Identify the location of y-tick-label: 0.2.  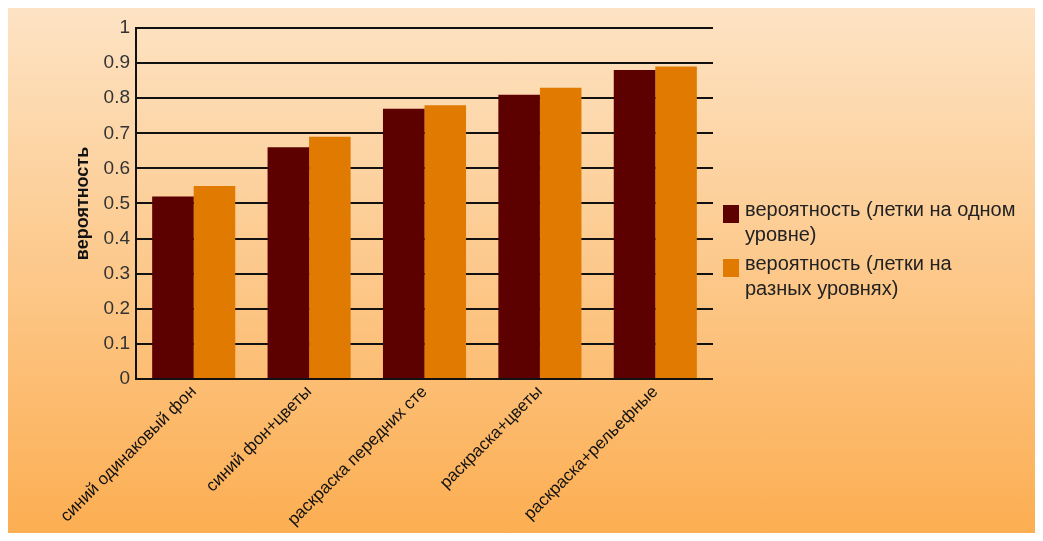
(117, 307).